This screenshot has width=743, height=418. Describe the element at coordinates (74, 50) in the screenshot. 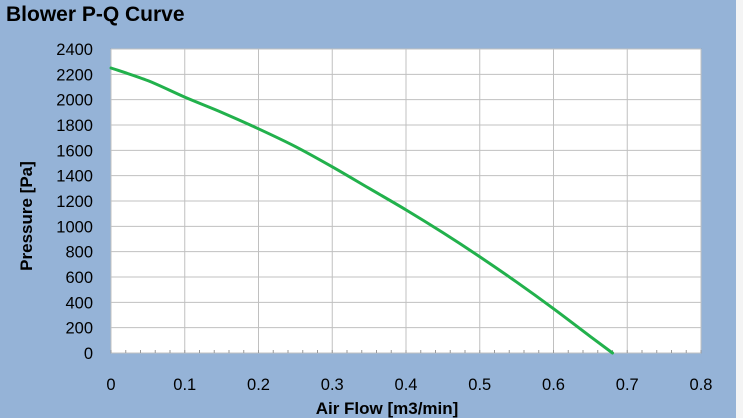

I see `y-tick-label: 2400` at that location.